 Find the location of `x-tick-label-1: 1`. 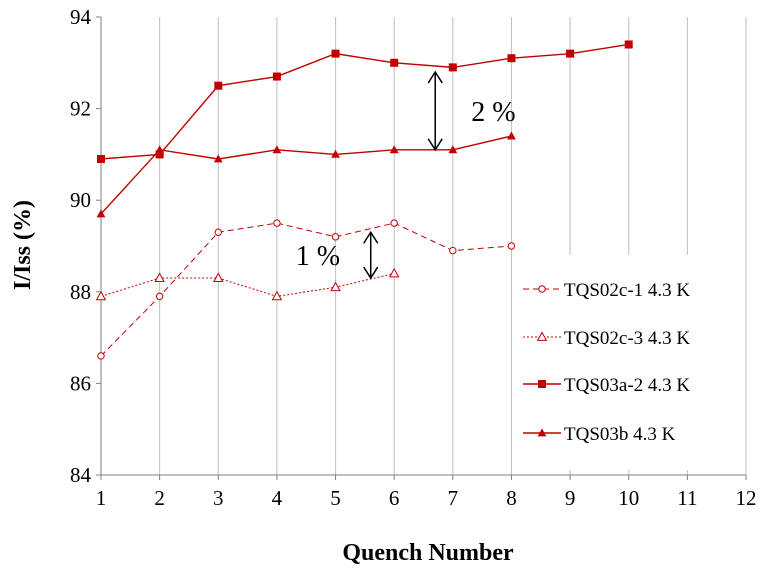

x-tick-label-1: 1 is located at coordinates (101, 498).